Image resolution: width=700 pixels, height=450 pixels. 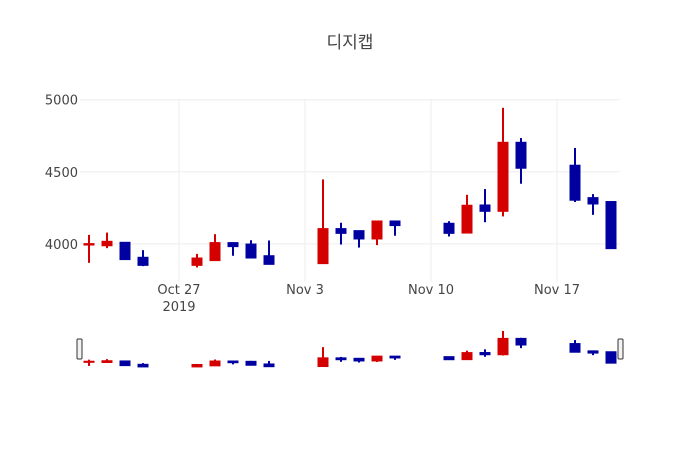 What do you see at coordinates (350, 43) in the screenshot?
I see `chart-title: 디지캡` at bounding box center [350, 43].